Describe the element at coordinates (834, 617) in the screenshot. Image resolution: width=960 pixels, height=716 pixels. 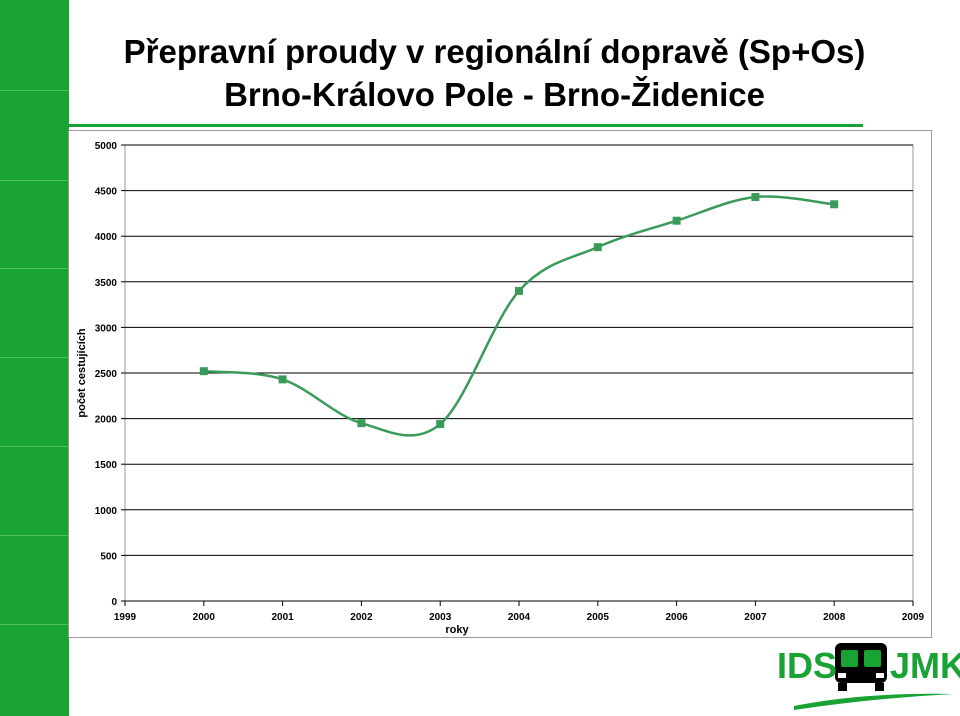
I see `x-tick-label: 2008` at that location.